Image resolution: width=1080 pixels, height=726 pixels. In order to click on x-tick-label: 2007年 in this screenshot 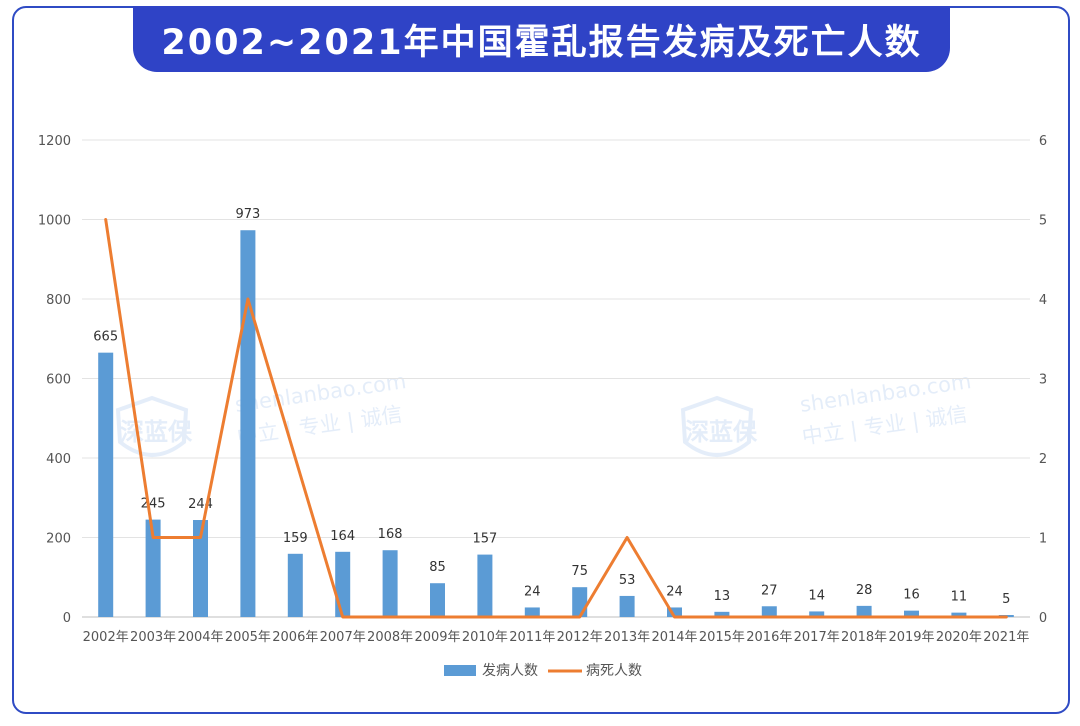, I will do `click(343, 637)`.